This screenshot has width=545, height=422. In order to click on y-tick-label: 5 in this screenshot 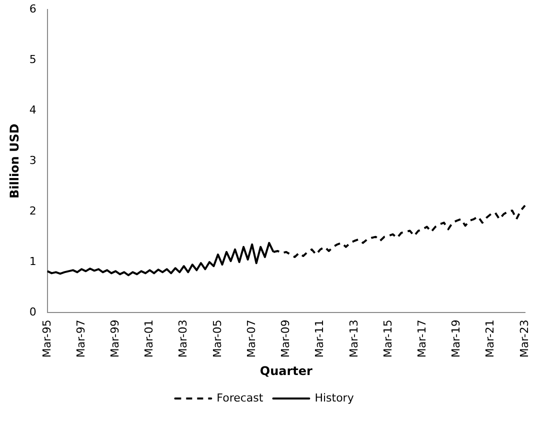, I will do `click(32, 59)`.